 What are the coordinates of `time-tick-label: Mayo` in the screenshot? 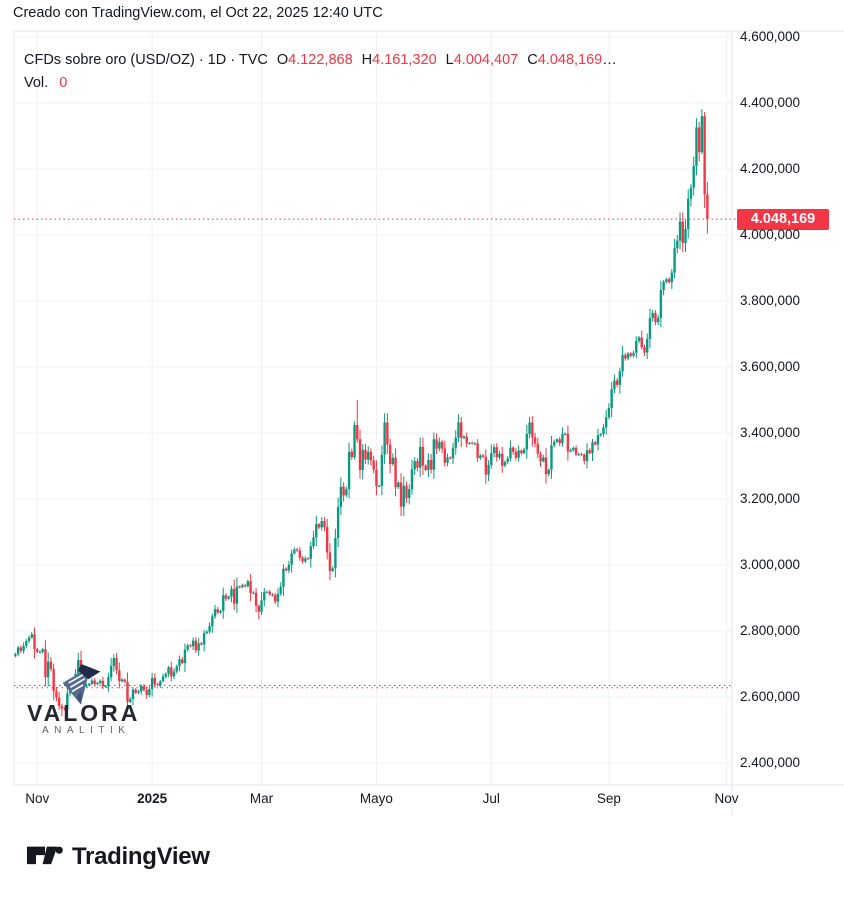 It's located at (376, 798).